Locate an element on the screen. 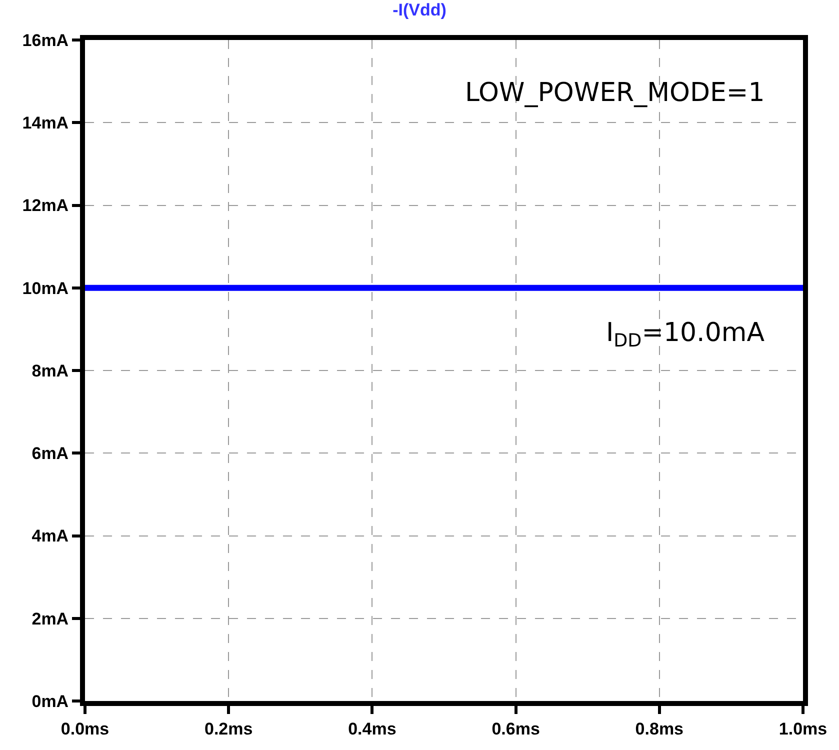 Image resolution: width=839 pixels, height=750 pixels. y-tick-label: 6mA is located at coordinates (50, 454).